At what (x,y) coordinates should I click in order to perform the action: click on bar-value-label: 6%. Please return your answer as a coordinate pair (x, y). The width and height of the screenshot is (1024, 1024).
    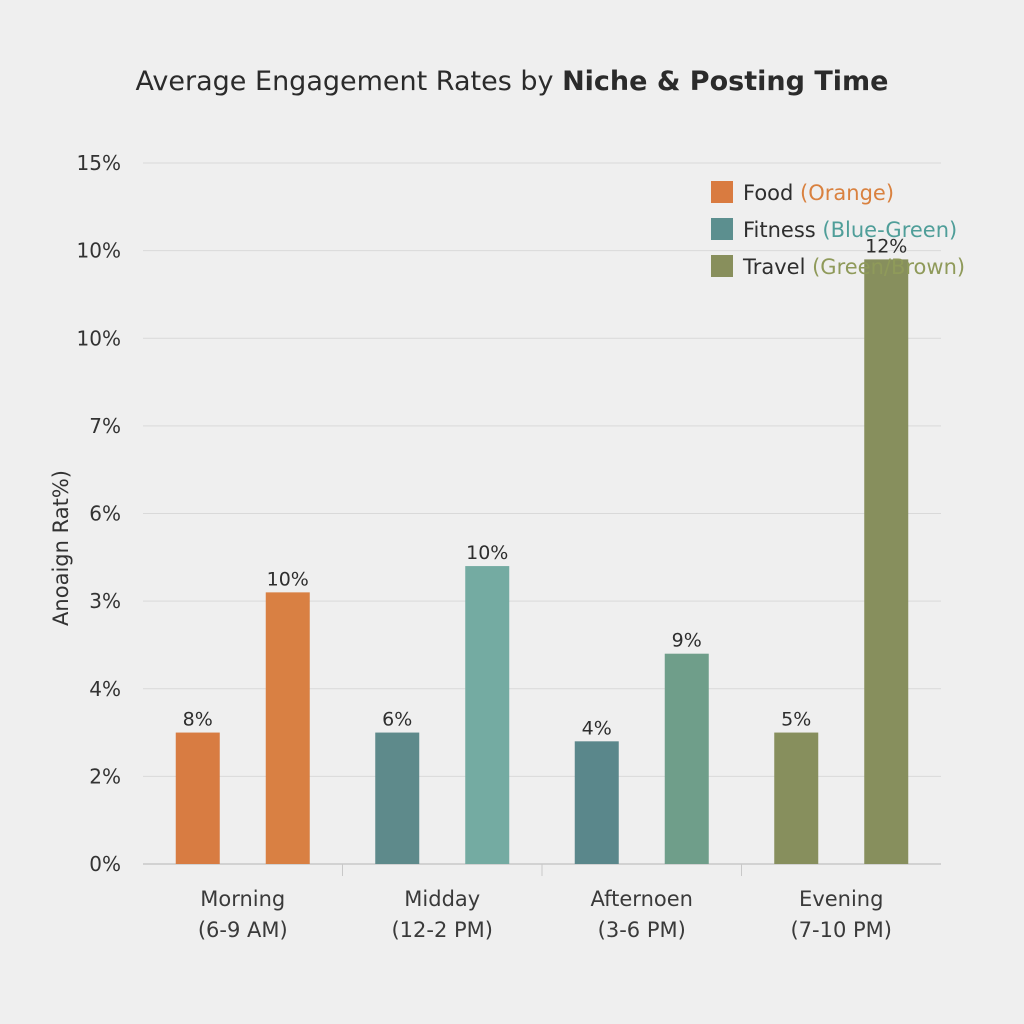
    Looking at the image, I should click on (397, 720).